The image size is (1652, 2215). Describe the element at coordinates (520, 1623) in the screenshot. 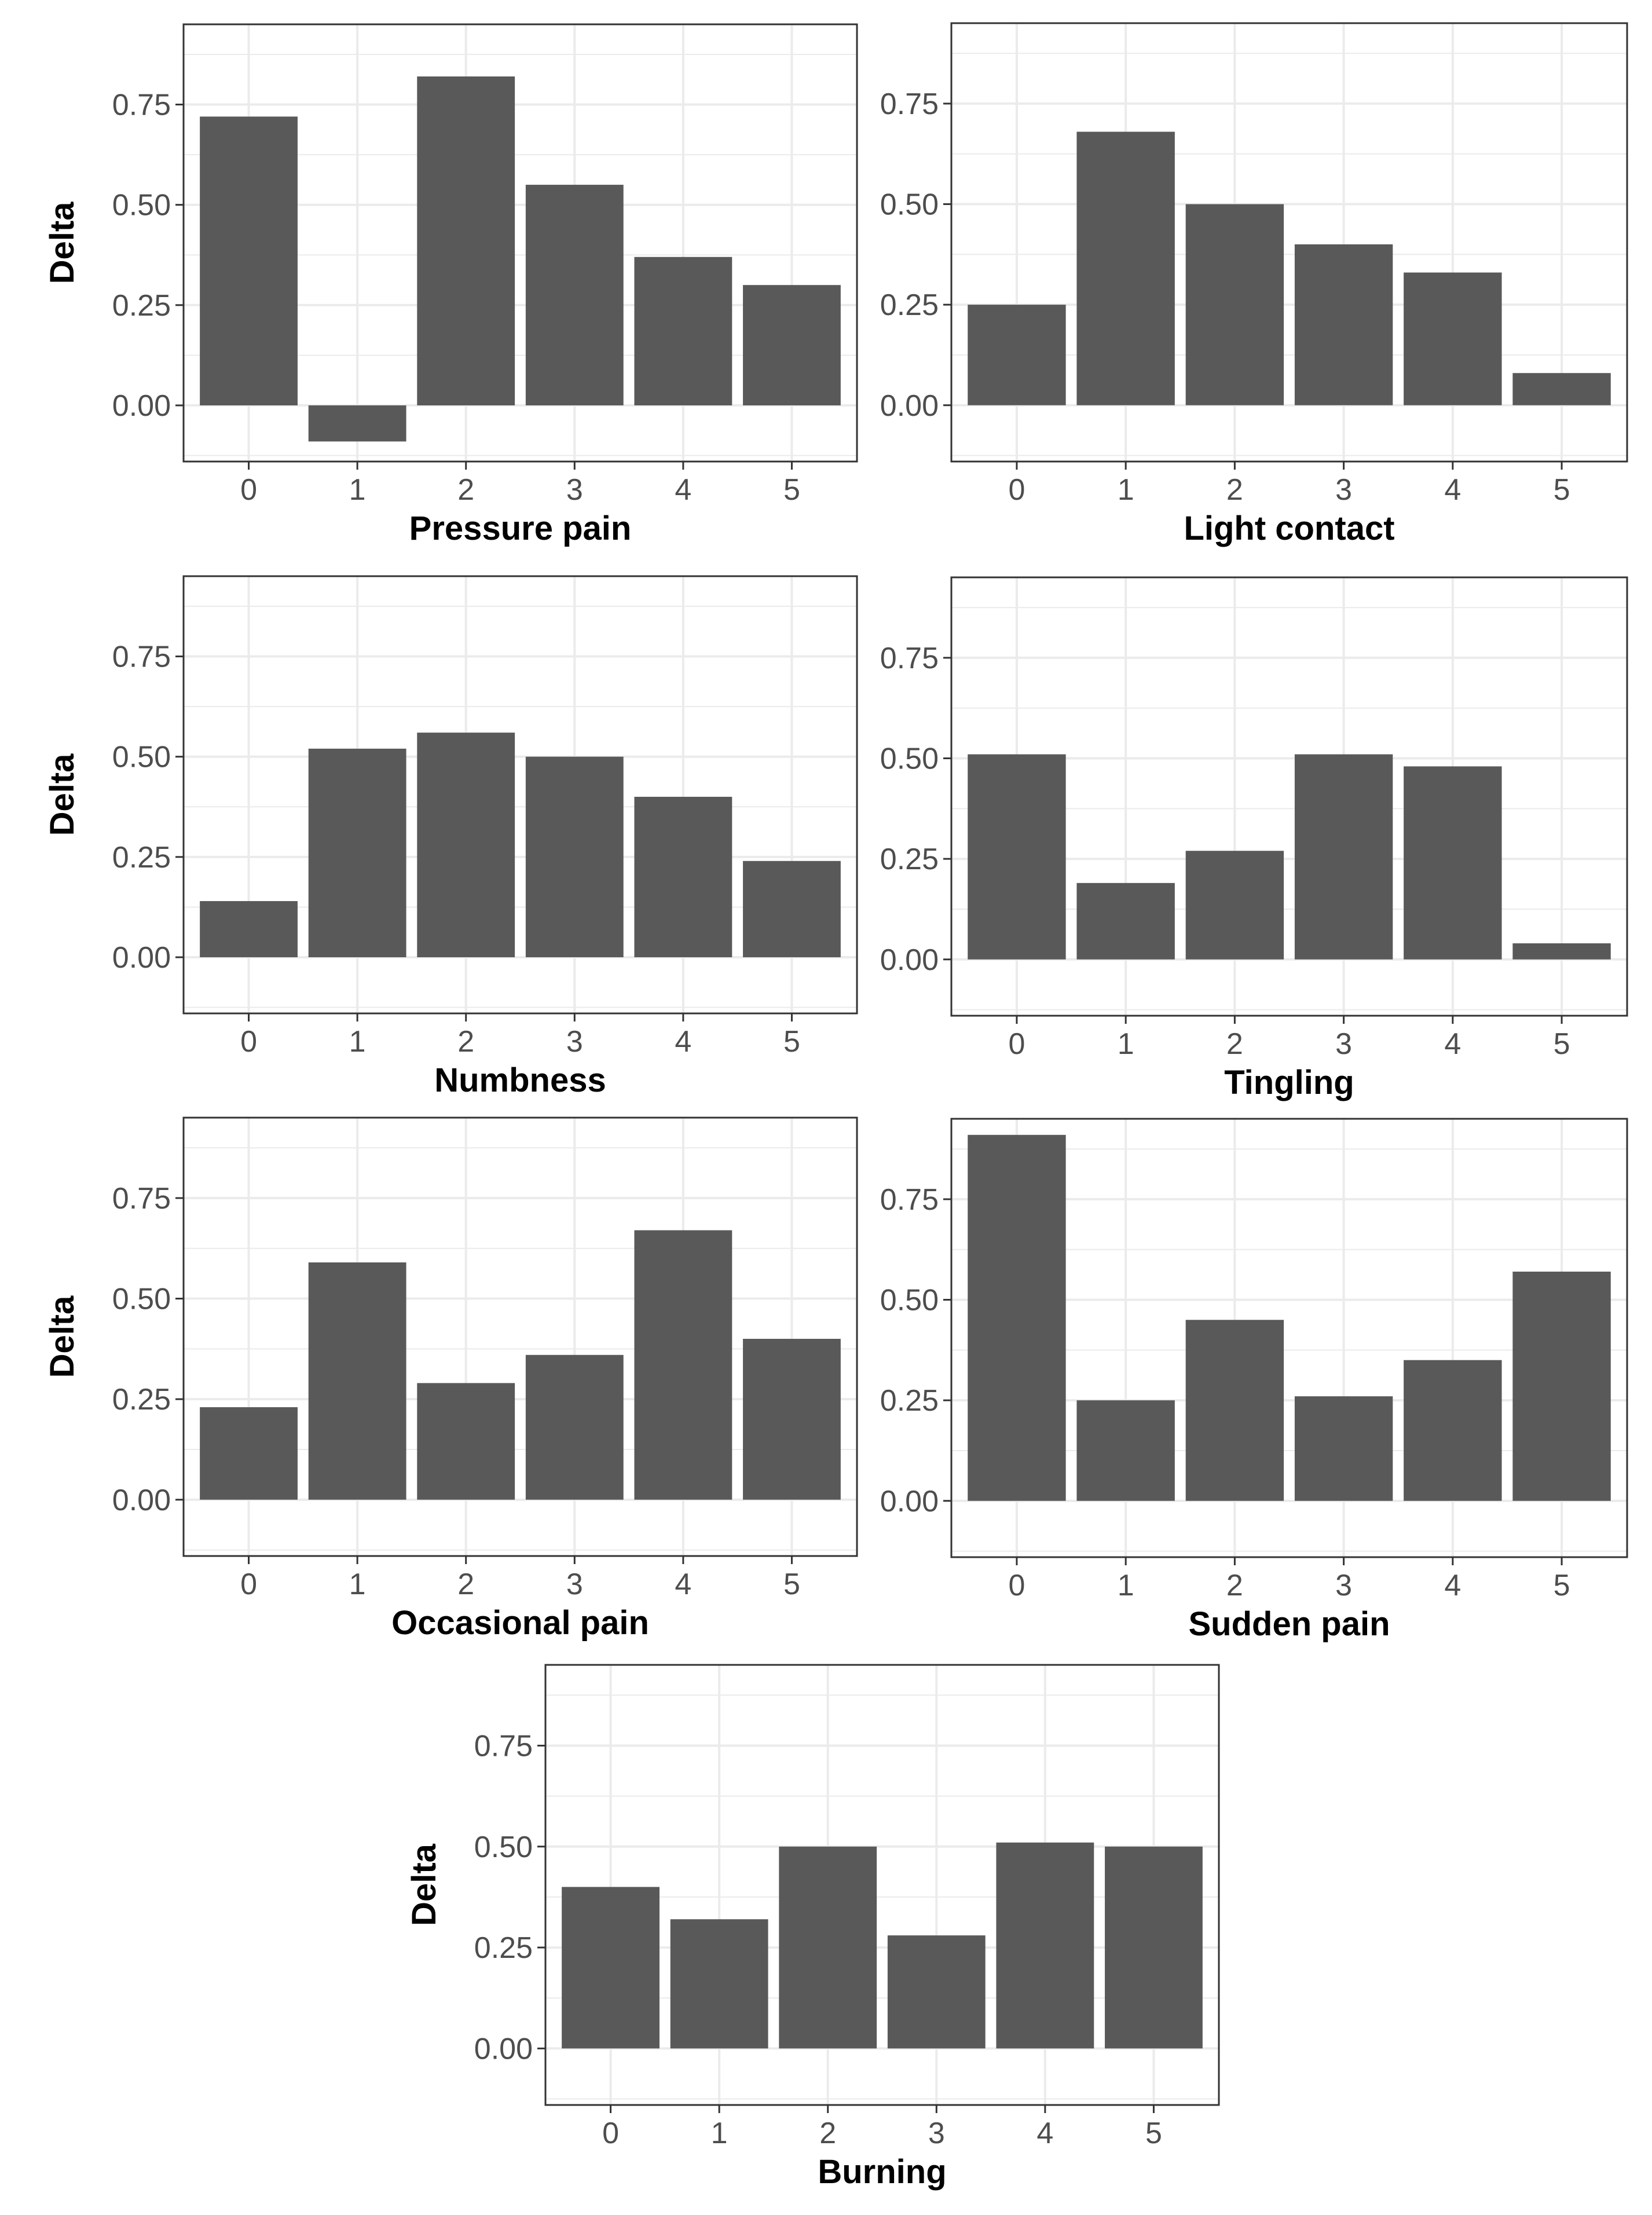

I see `x-axis-title: Occasional pain` at that location.